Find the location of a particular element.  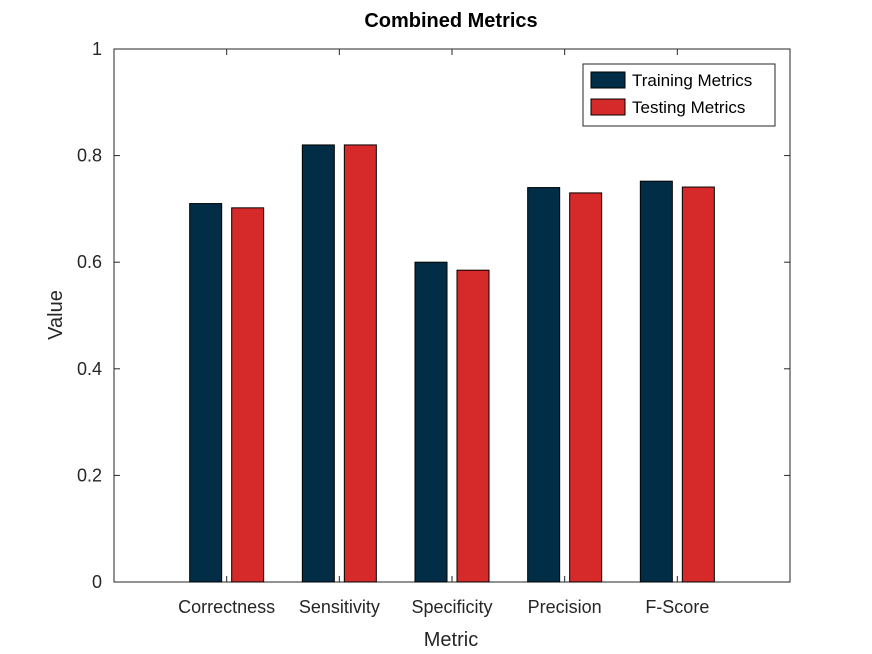

x-axis-label: Metric is located at coordinates (451, 640).